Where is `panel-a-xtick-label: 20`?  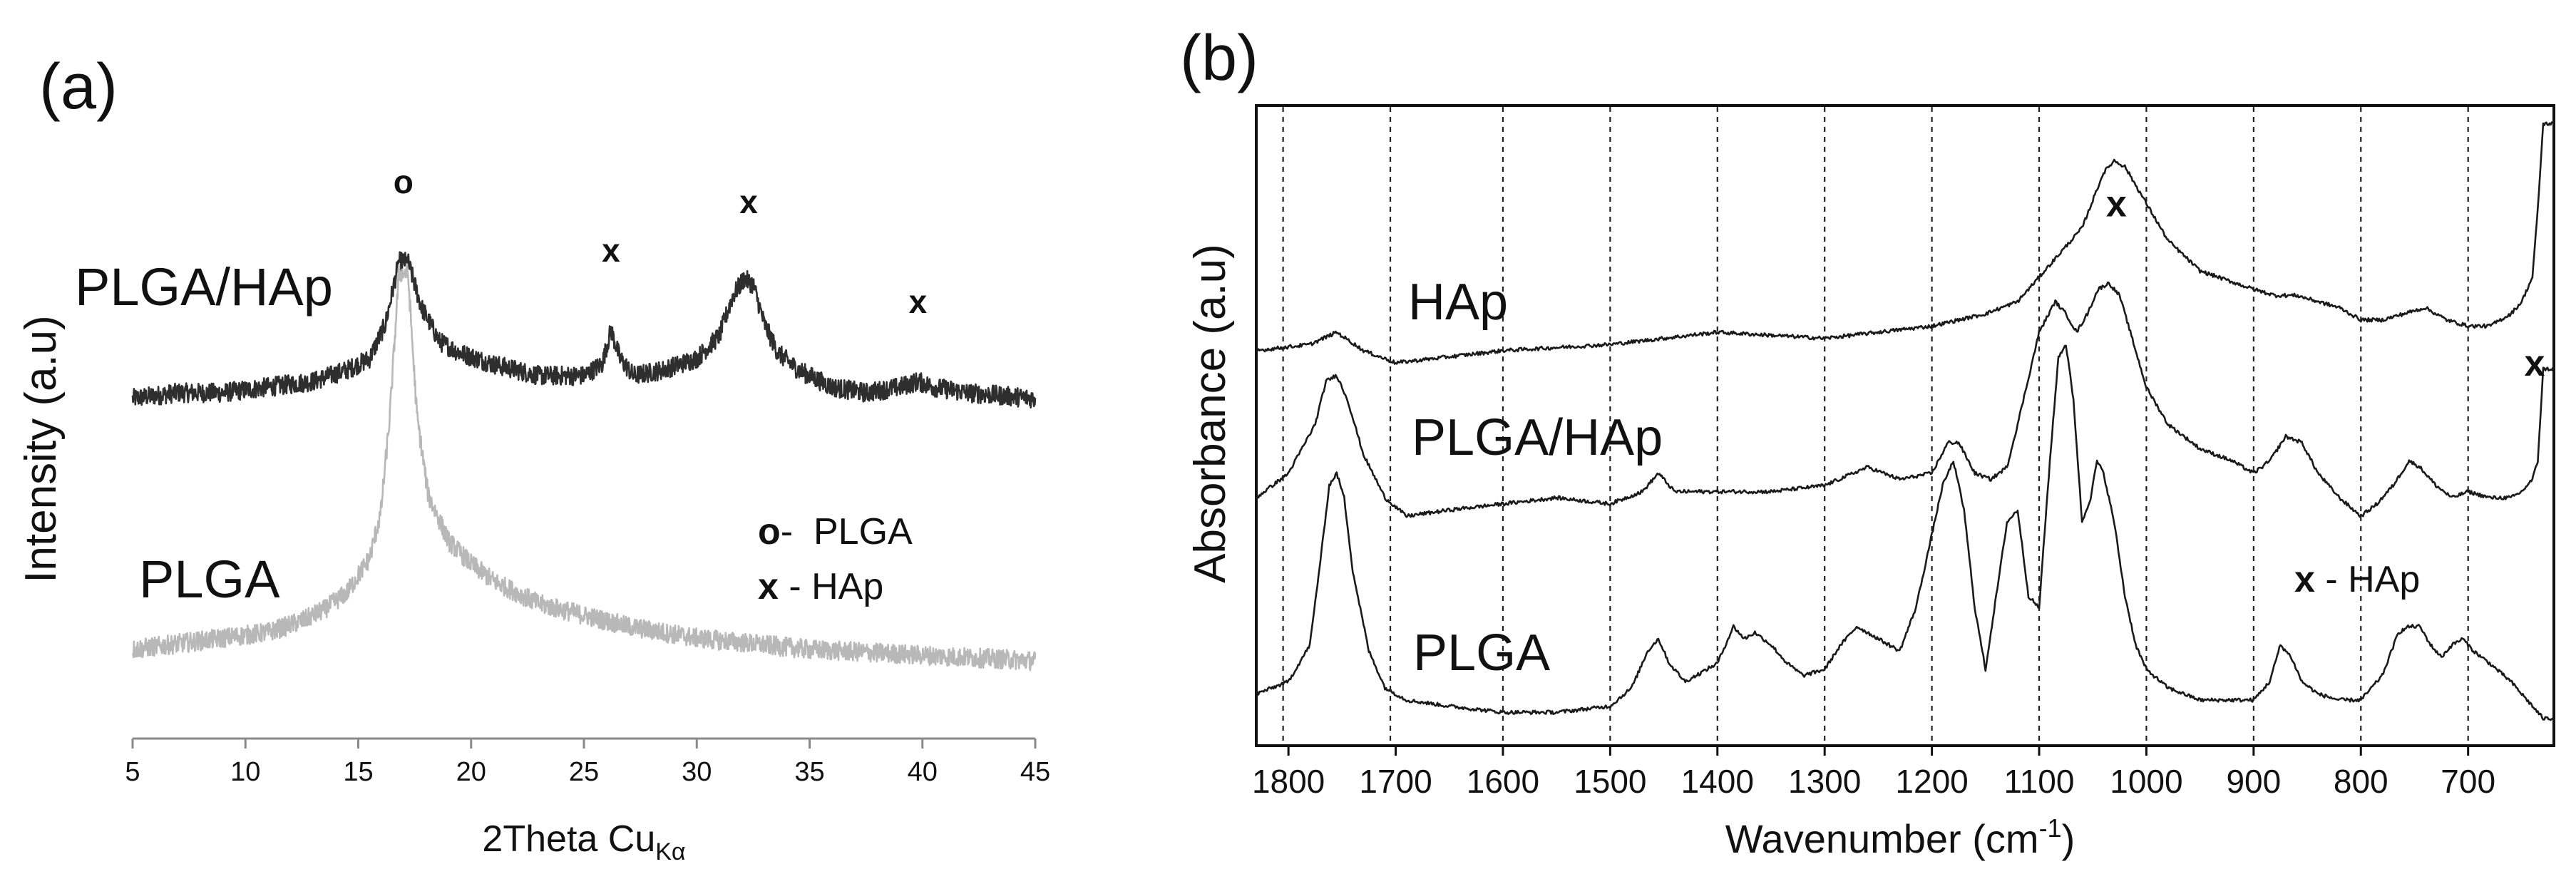 panel-a-xtick-label: 20 is located at coordinates (471, 772).